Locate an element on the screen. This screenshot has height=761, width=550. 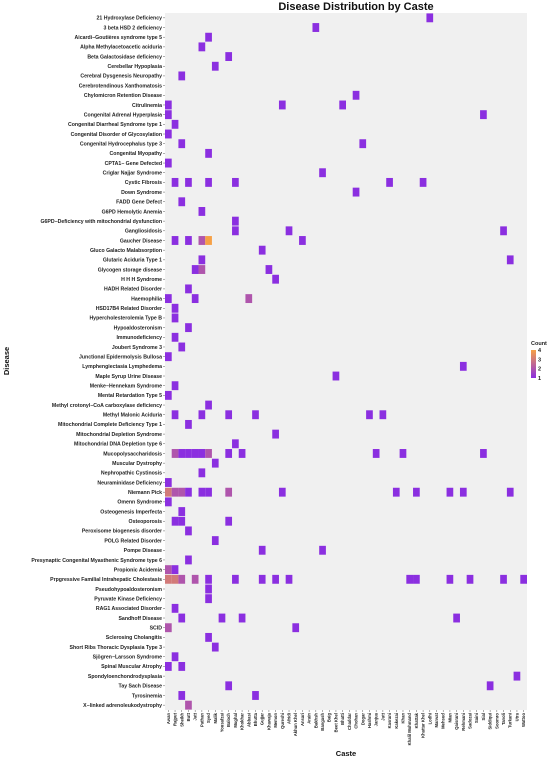
y-tick-label-chylomicron-retention-disease: Chylomicron Retention Disease is located at coordinates (123, 96).